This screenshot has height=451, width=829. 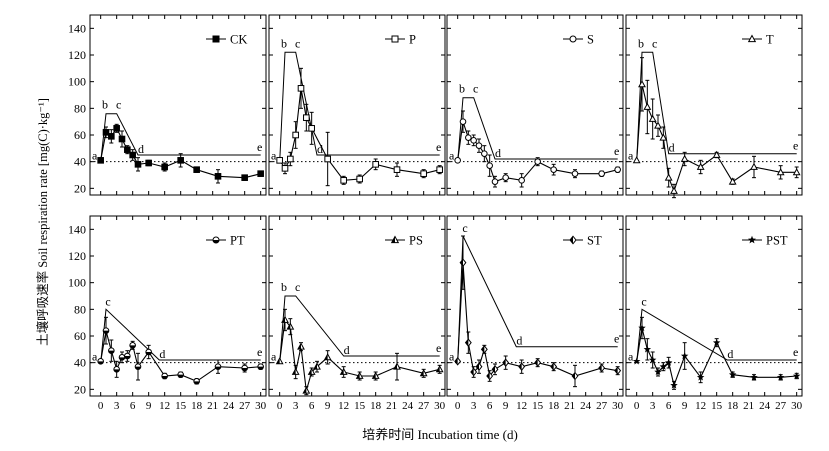 I want to click on x-tick-label: 18, so click(x=733, y=406).